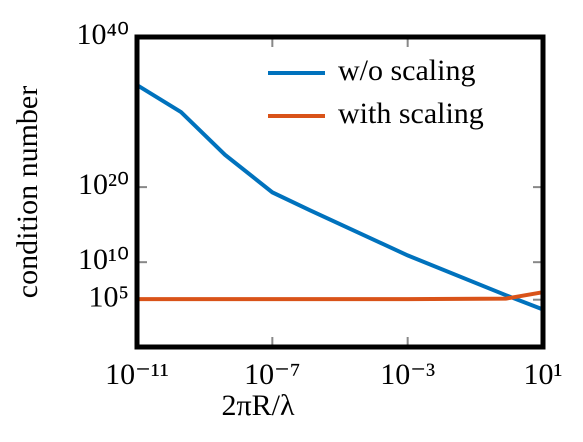  What do you see at coordinates (103, 259) in the screenshot?
I see `y-tick-label: 10¹⁰` at bounding box center [103, 259].